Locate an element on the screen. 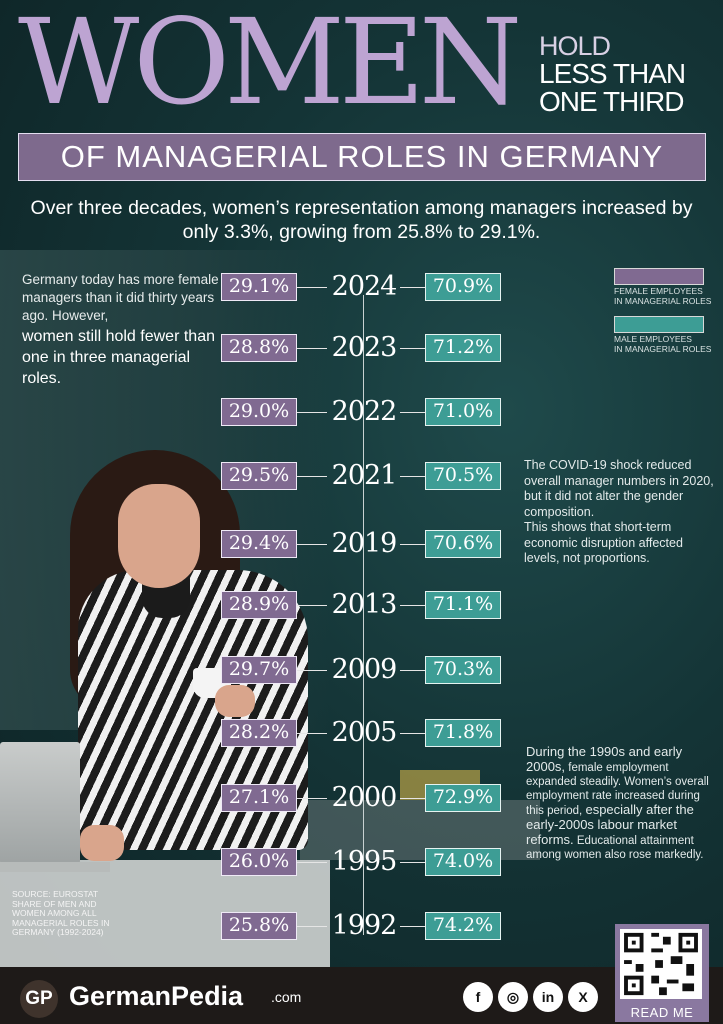 The width and height of the screenshot is (723, 1024). year-label-2000: 2000 is located at coordinates (364, 797).